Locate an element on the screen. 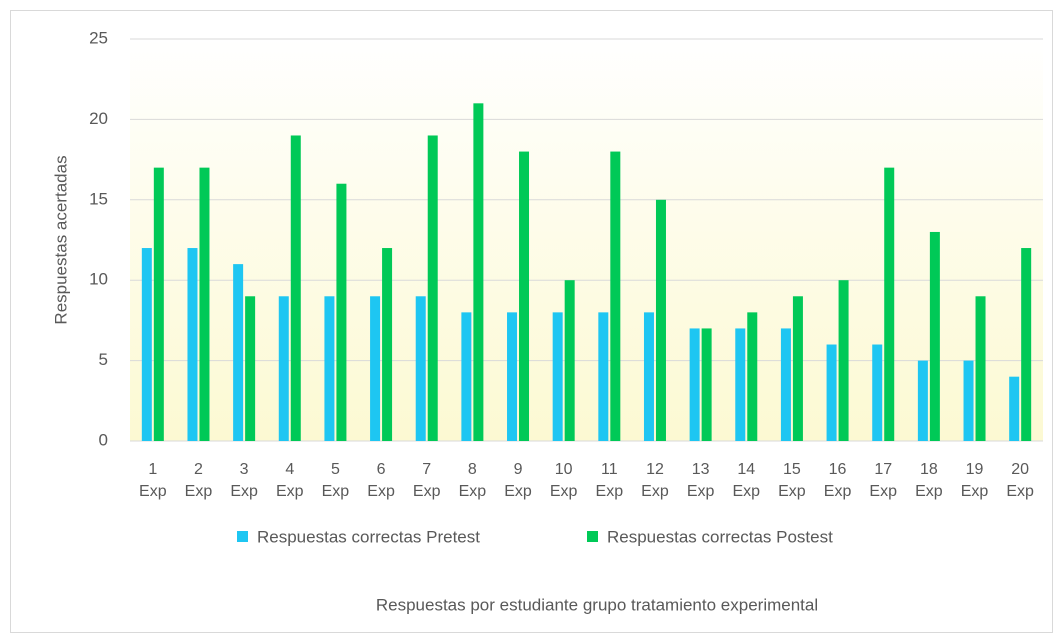 This screenshot has height=644, width=1064. x-tick-label: 10 Exp is located at coordinates (563, 480).